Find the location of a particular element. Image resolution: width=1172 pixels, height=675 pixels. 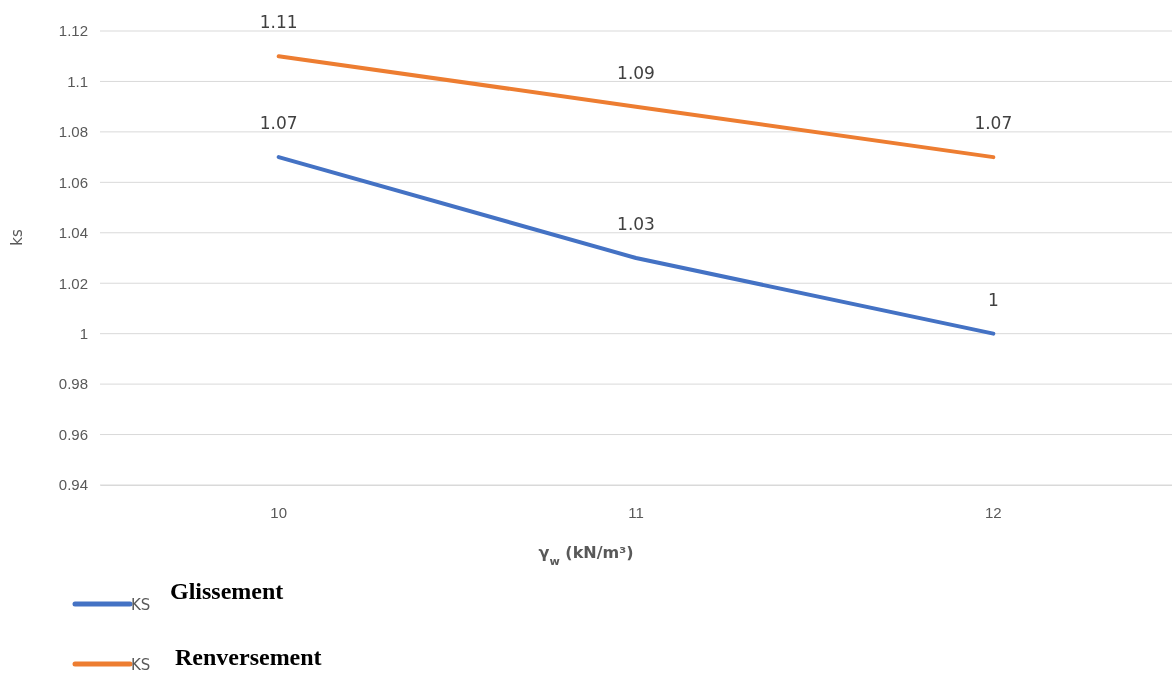

y-tick-label: 1.1 is located at coordinates (77, 81).